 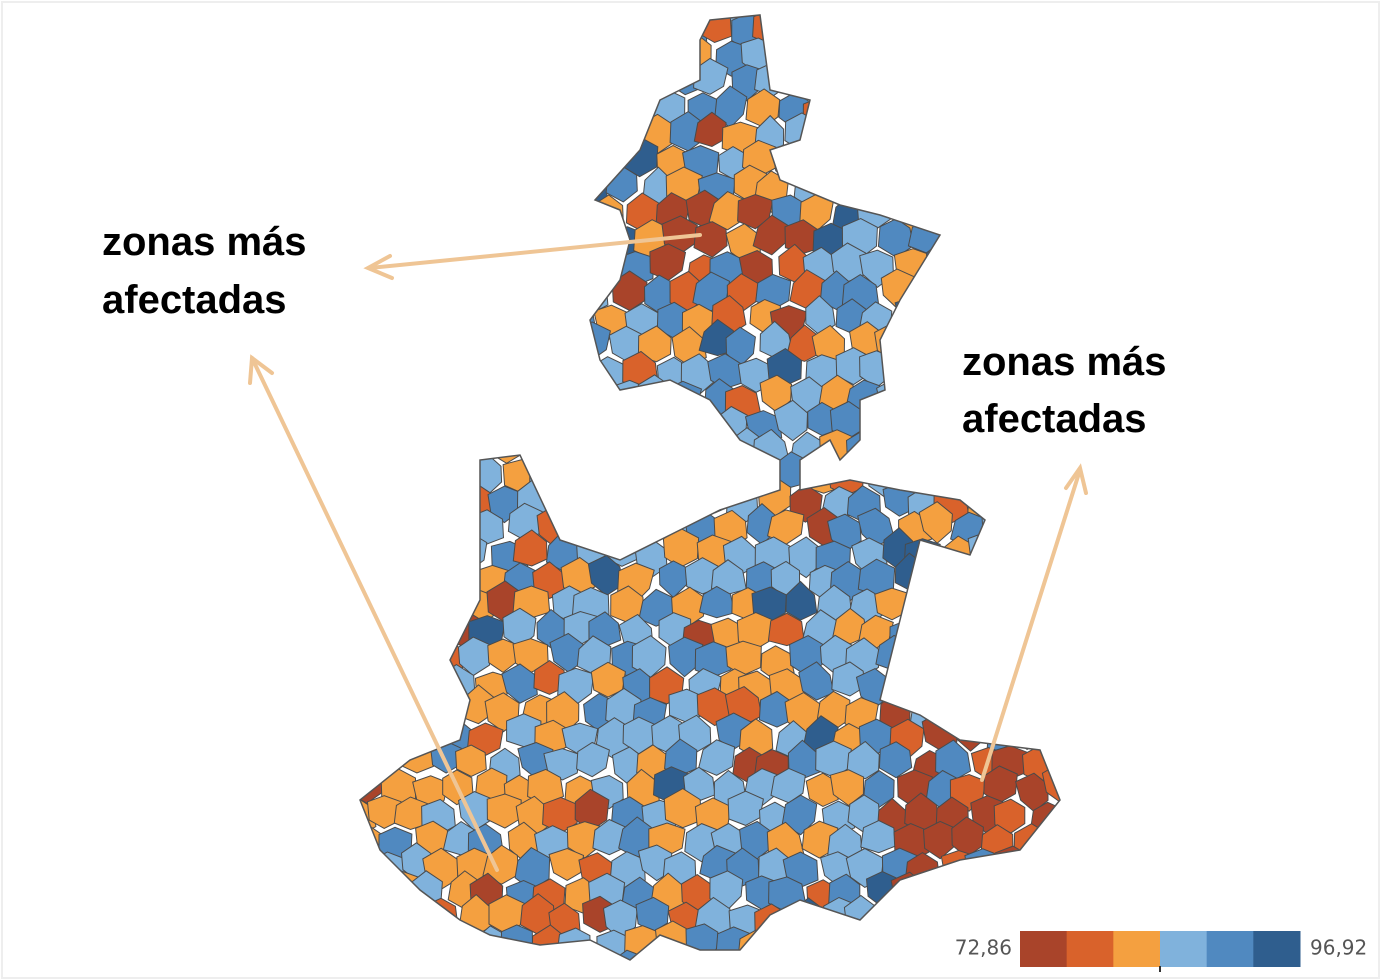 I want to click on legend-min-label: 72,86, so click(x=983, y=948).